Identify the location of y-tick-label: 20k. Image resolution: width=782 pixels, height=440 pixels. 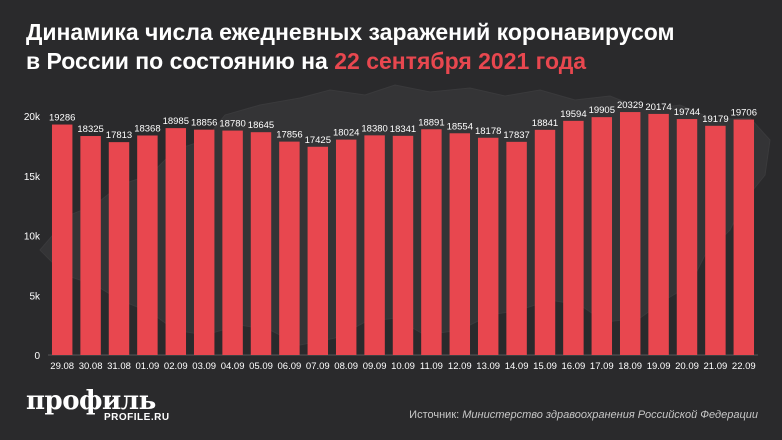
(32, 117).